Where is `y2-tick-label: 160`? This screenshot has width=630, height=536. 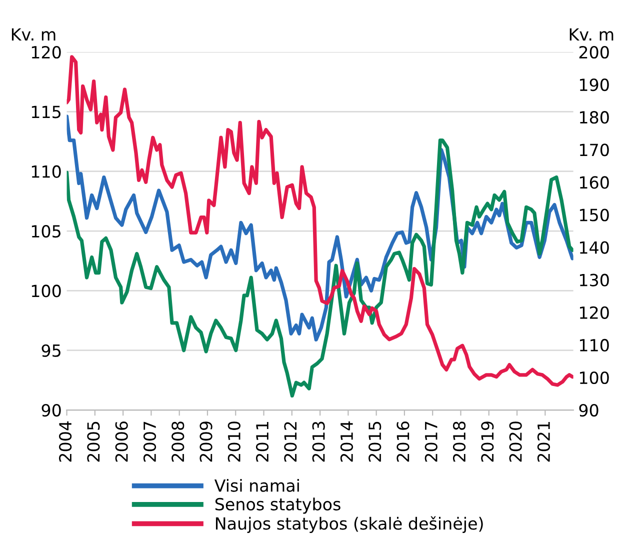 y2-tick-label: 160 is located at coordinates (594, 182).